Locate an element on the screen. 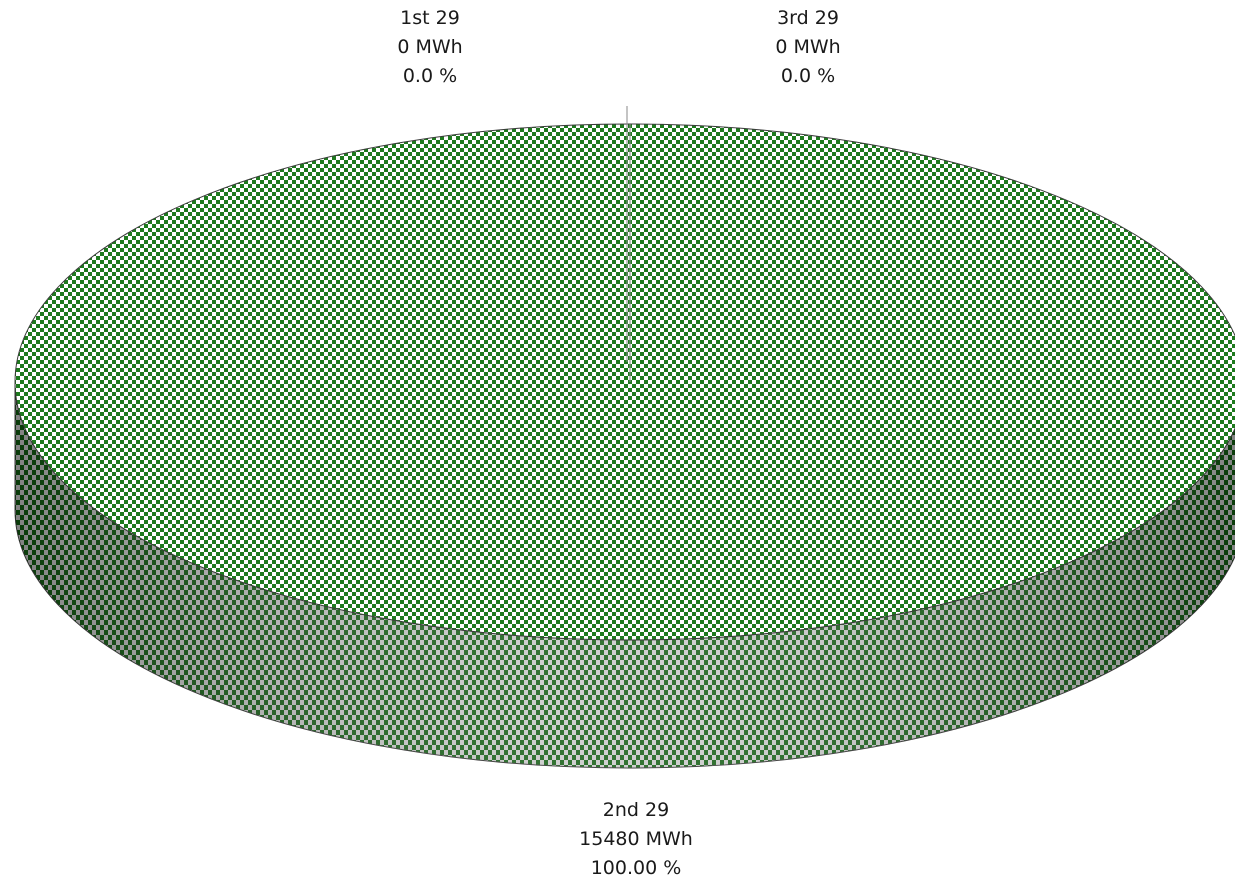  slice-label-2nd: 2nd 29 15480 MWh 100.00 % is located at coordinates (636, 839).